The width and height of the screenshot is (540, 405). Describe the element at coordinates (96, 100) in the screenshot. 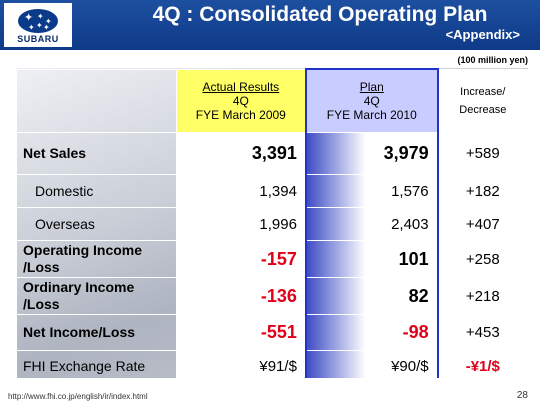

I see `header-blank-cell` at that location.